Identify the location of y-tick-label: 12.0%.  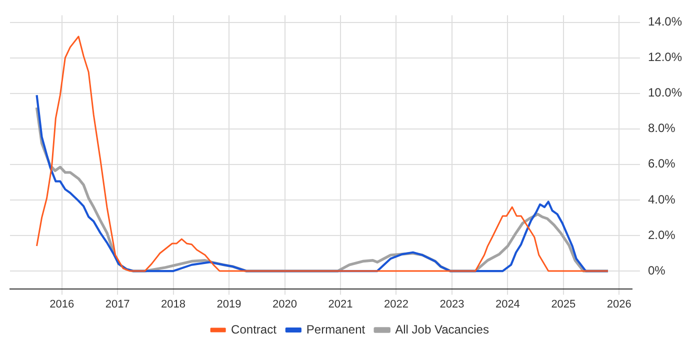
(665, 57).